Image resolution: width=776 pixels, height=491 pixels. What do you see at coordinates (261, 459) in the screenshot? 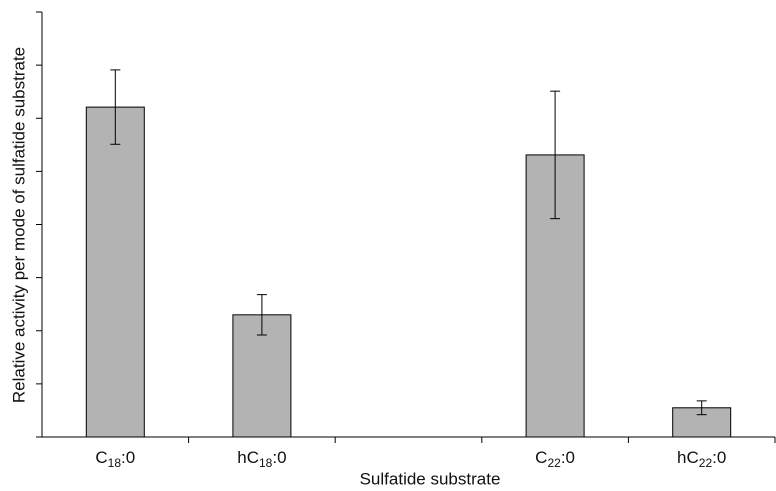
I see `x-tick-label: hC18:0` at bounding box center [261, 459].